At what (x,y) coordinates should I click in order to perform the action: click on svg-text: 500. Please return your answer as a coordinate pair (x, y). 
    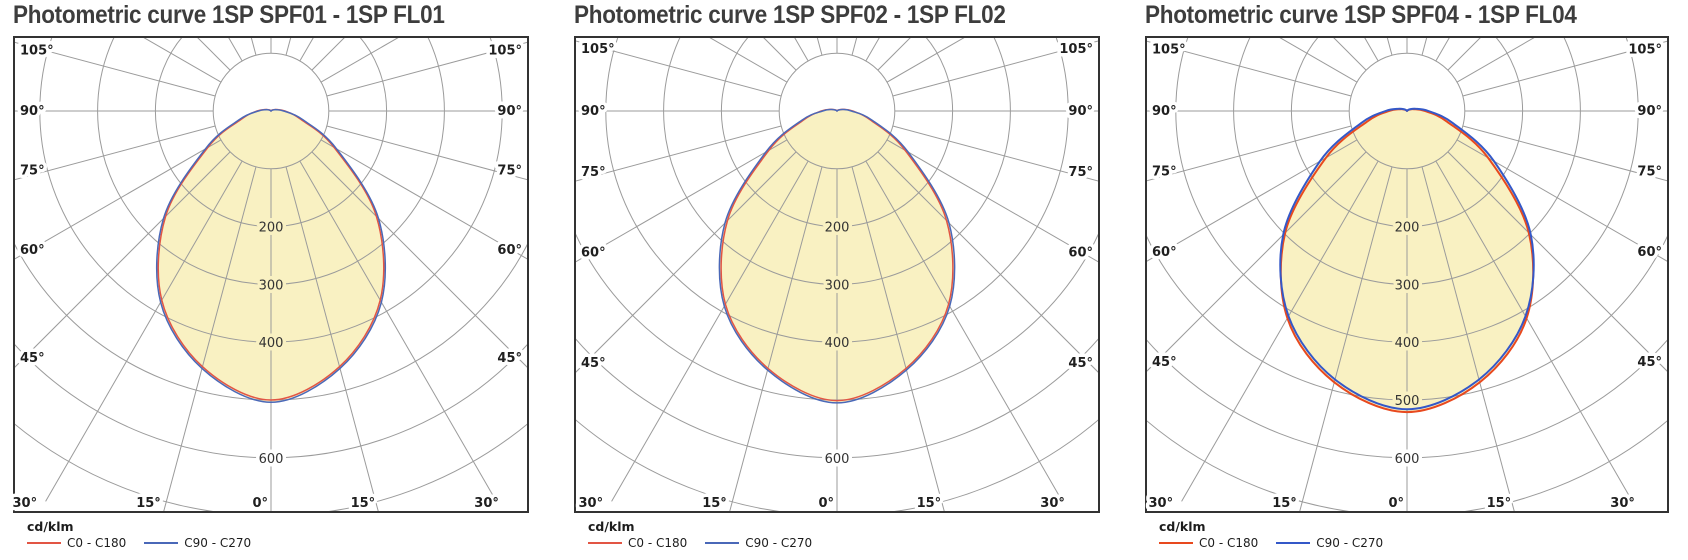
    Looking at the image, I should click on (1407, 401).